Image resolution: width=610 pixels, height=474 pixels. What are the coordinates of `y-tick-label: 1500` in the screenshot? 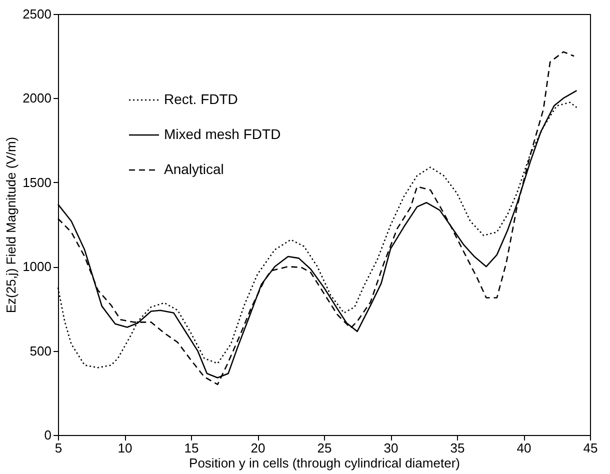 It's located at (37, 182).